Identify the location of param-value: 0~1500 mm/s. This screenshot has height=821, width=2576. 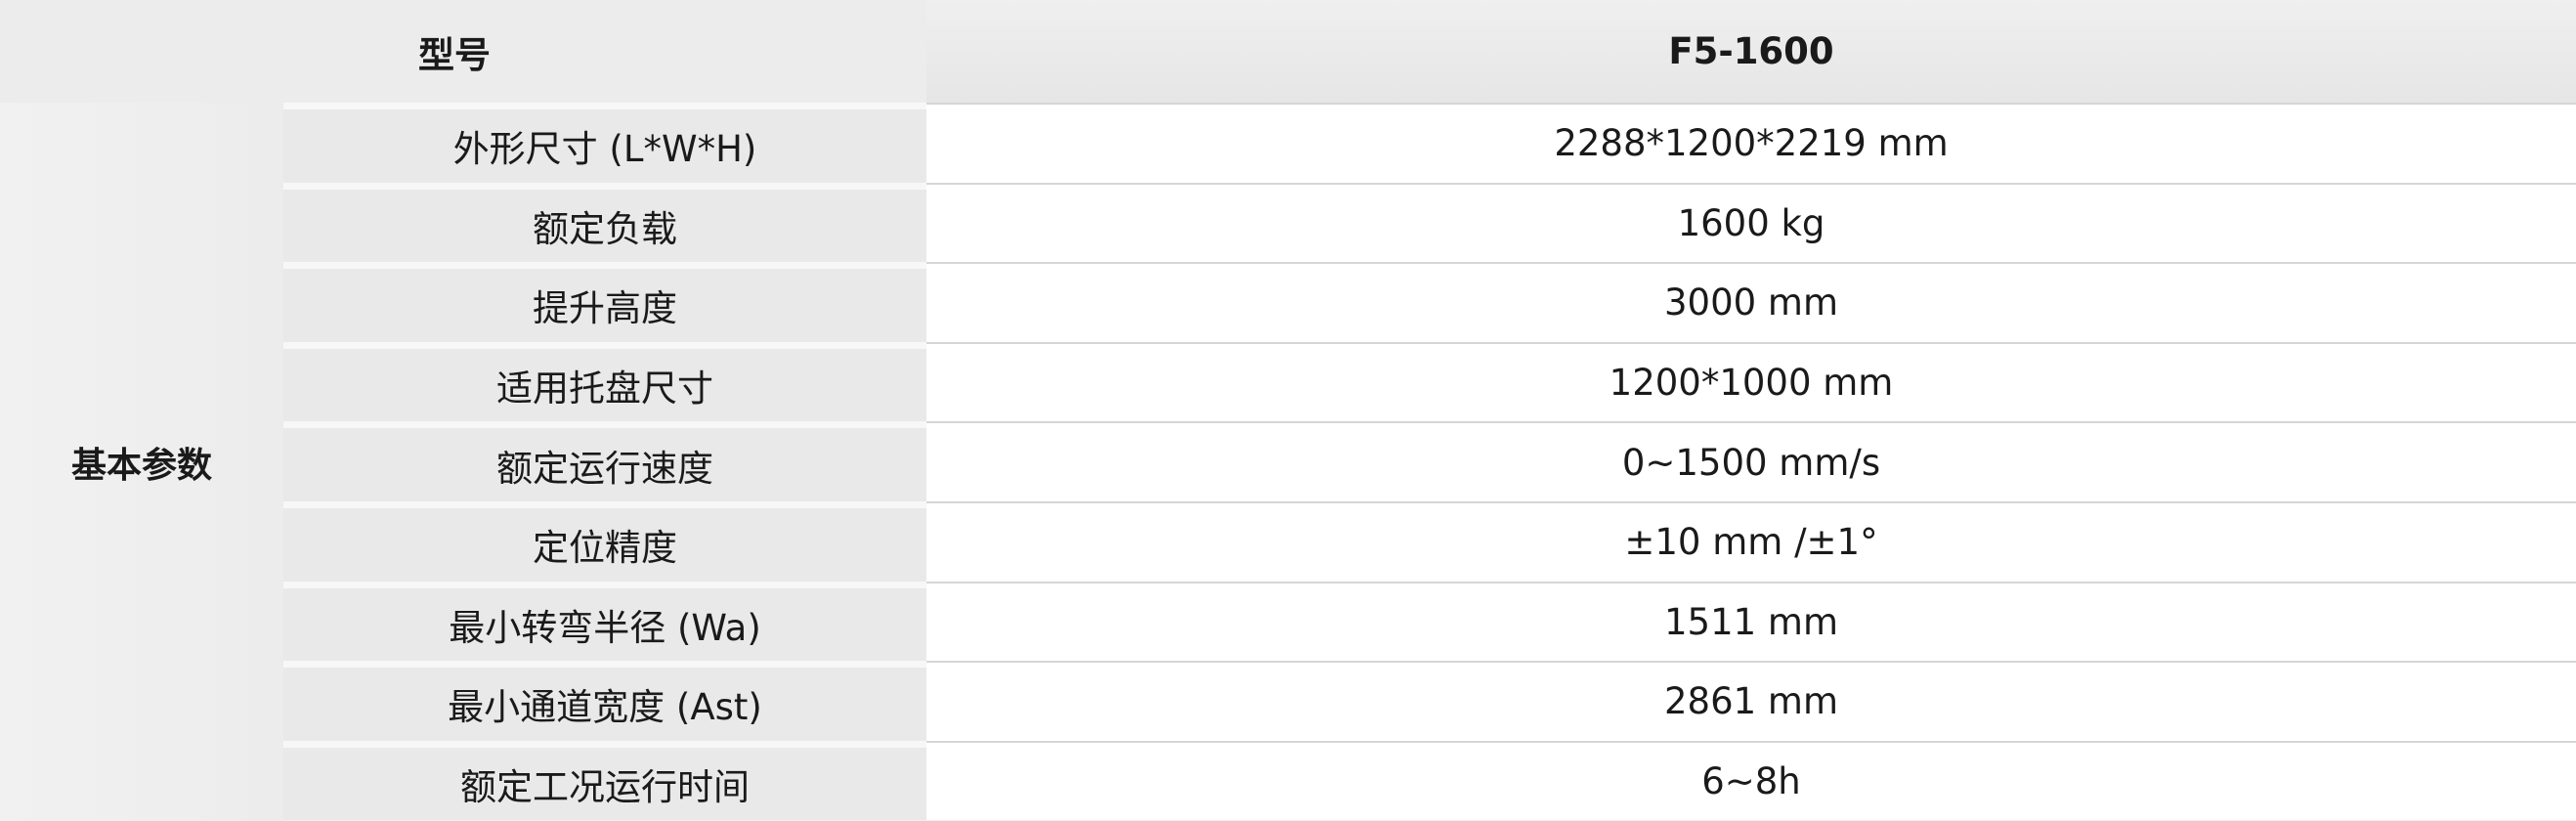
(1751, 461).